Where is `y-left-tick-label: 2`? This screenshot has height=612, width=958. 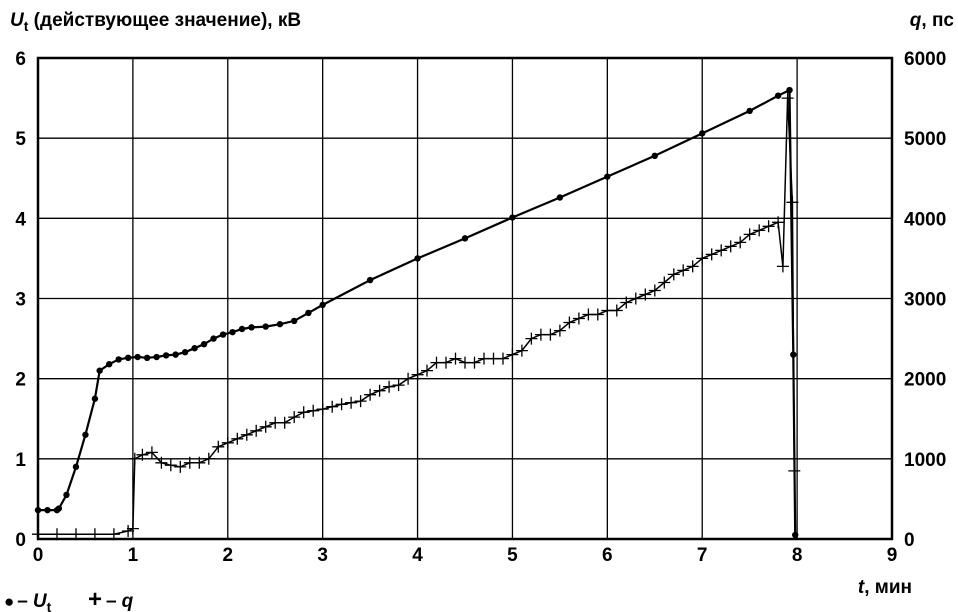
y-left-tick-label: 2 is located at coordinates (20, 380).